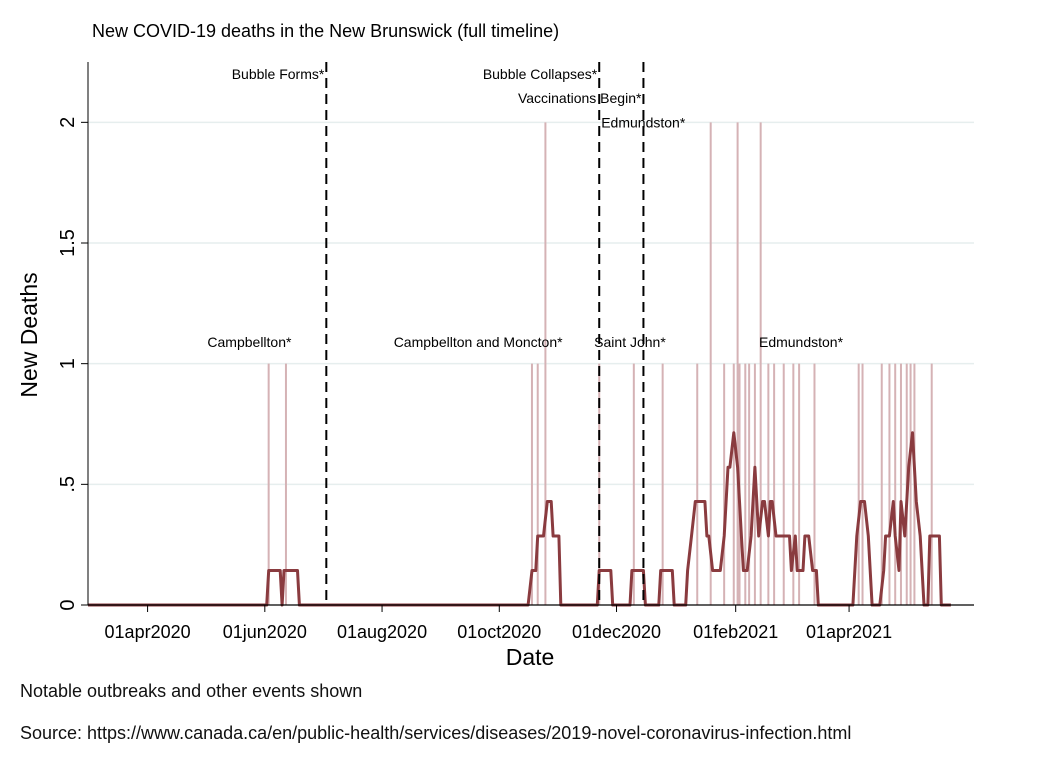  What do you see at coordinates (29, 334) in the screenshot?
I see `y-axis-label: New Deaths` at bounding box center [29, 334].